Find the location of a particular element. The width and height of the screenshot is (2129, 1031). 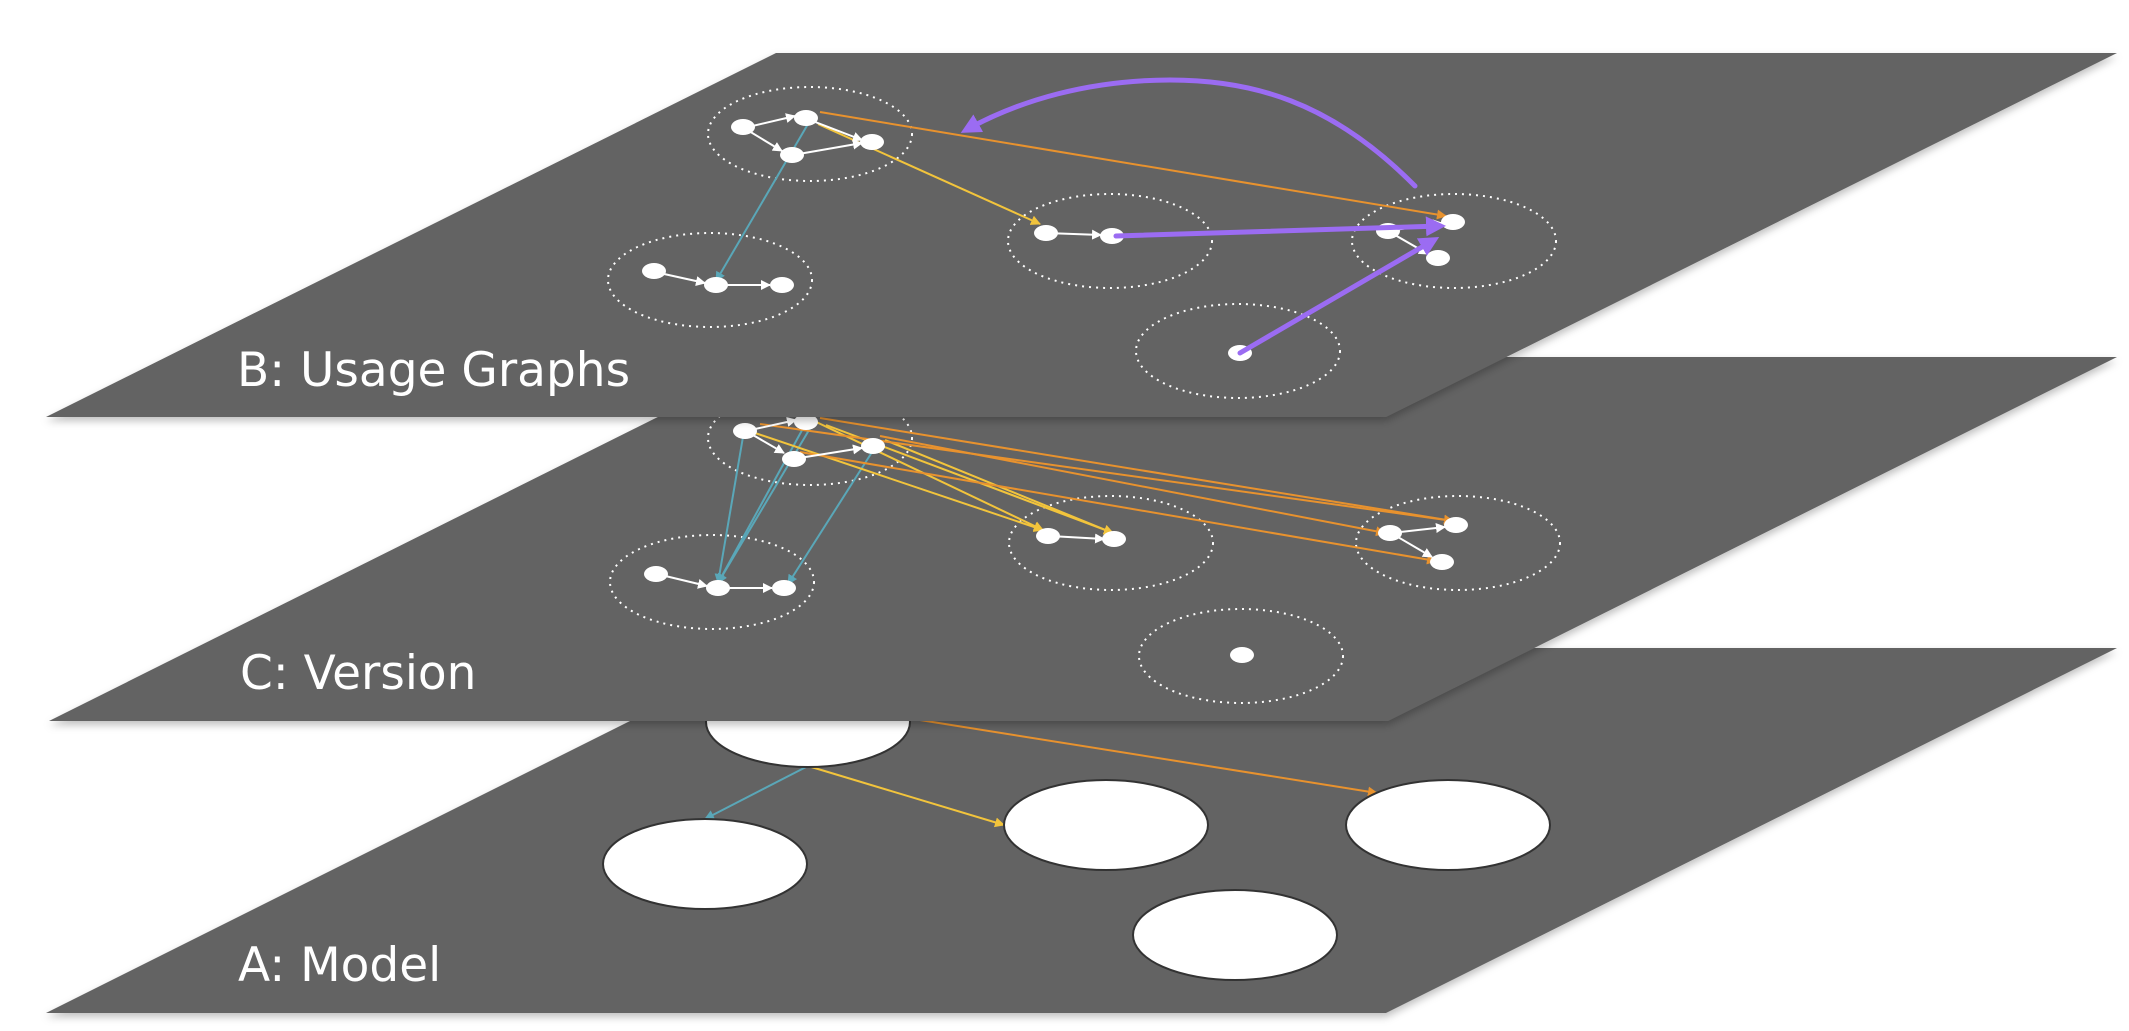

usage-cluster-middle is located at coordinates (1110, 241).